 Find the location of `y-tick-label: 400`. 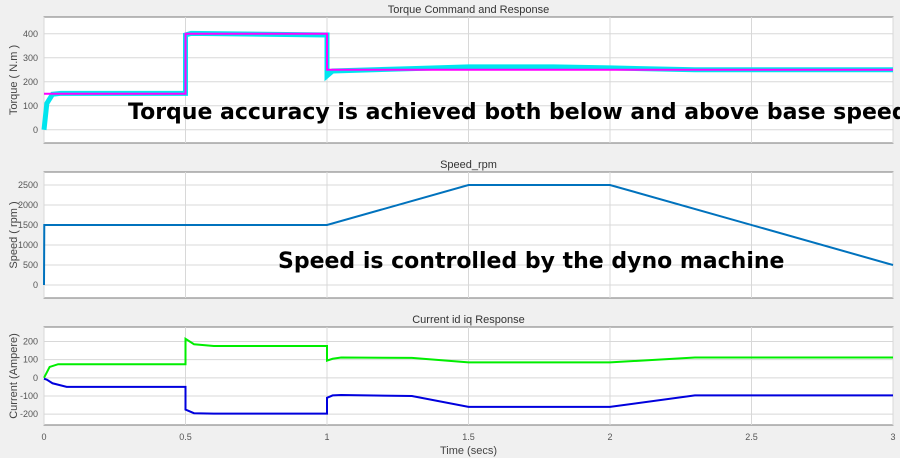

y-tick-label: 400 is located at coordinates (30, 34).